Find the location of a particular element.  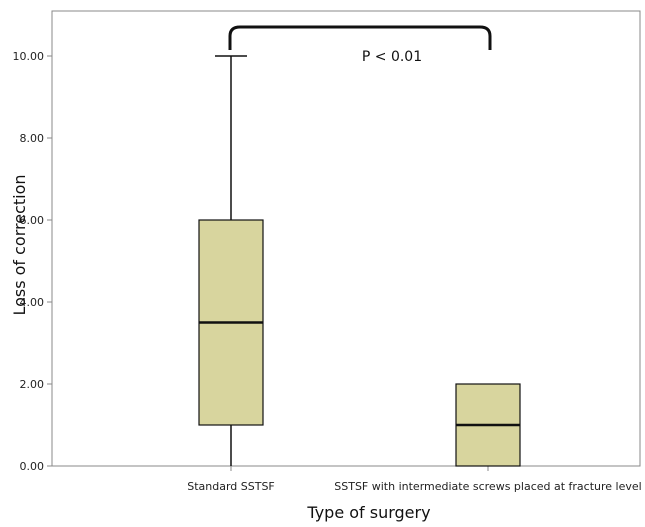

y-tick-label: 8.00 is located at coordinates (32, 138).